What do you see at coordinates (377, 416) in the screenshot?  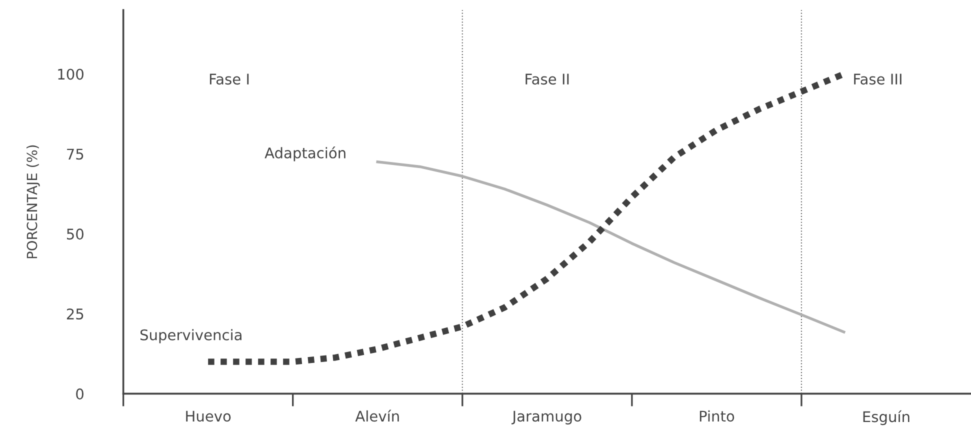 I see `x-tick-label: Alevín` at bounding box center [377, 416].